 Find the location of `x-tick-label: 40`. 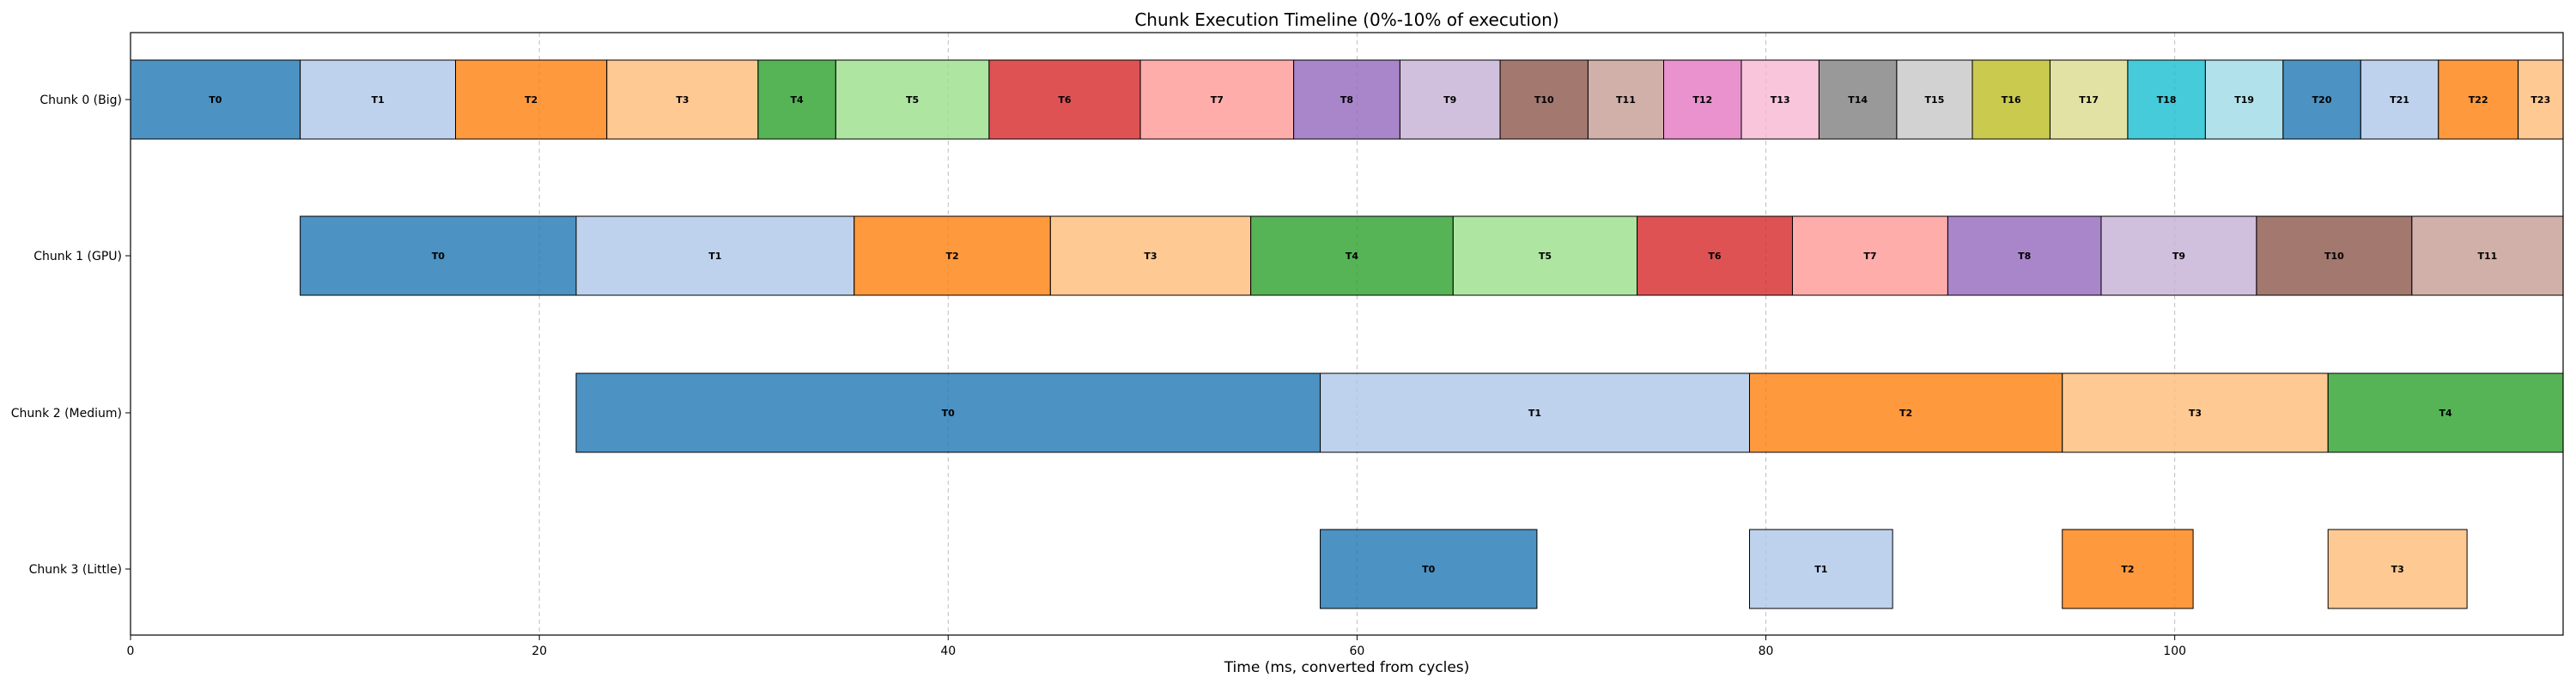

x-tick-label: 40 is located at coordinates (948, 651).